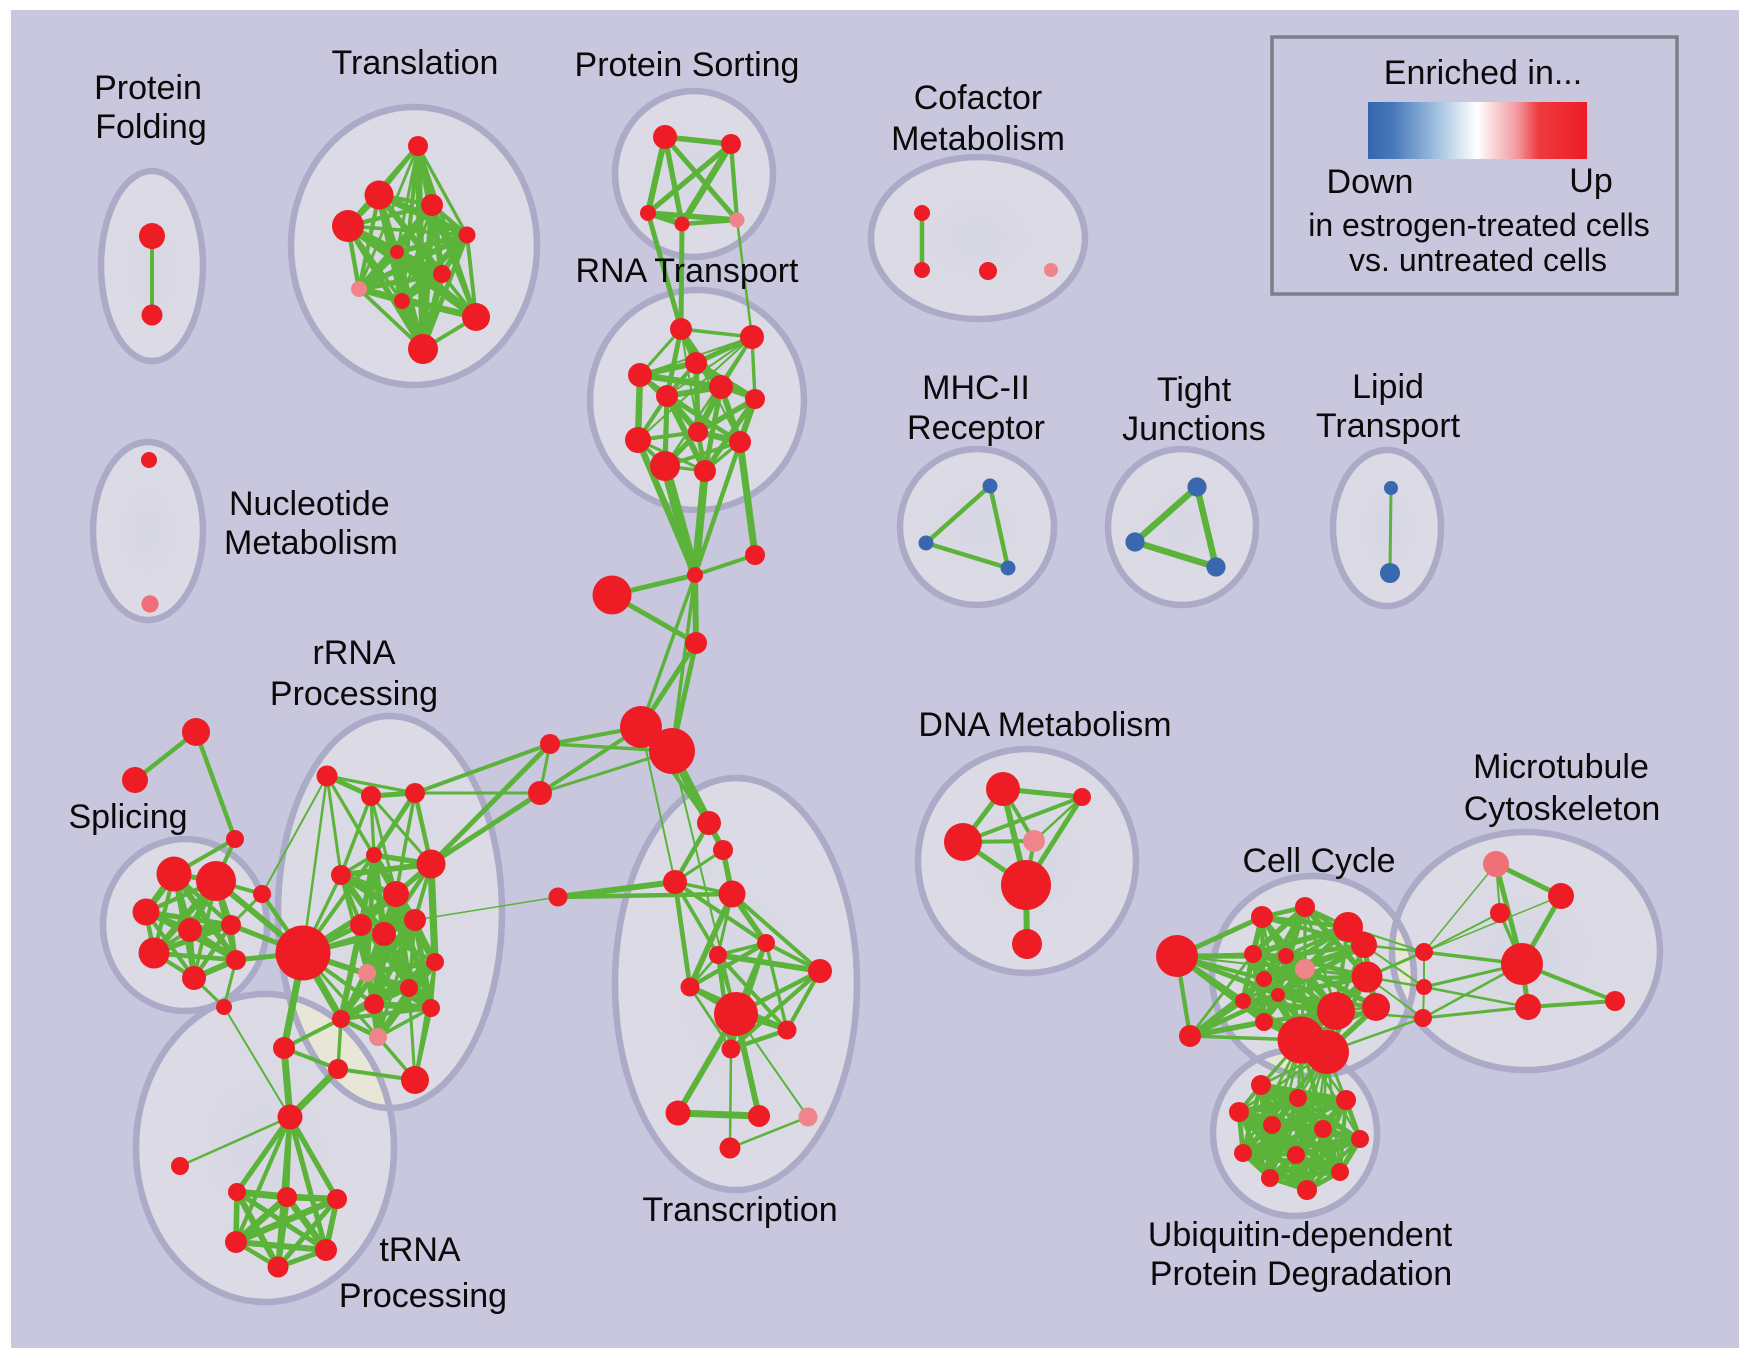 This screenshot has height=1365, width=1750. I want to click on svg-text: Lipid, so click(1388, 387).